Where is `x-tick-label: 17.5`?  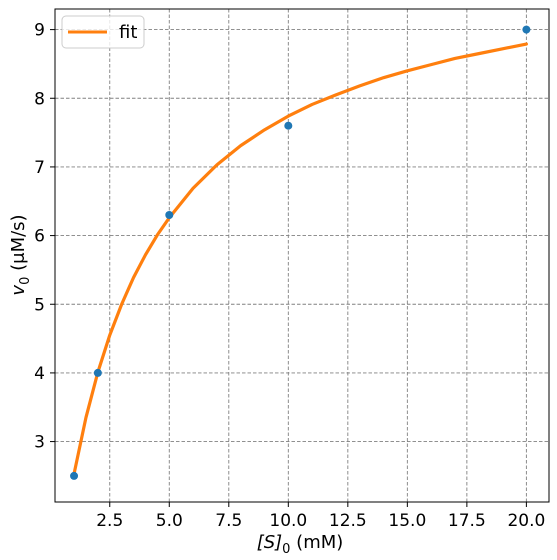 x-tick-label: 17.5 is located at coordinates (467, 521).